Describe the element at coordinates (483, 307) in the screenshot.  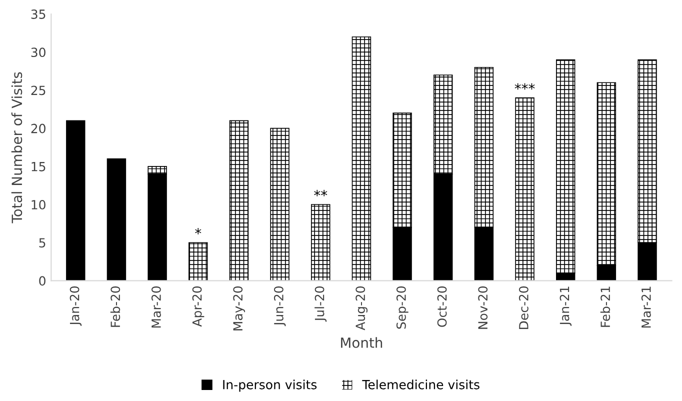
I see `x-tick-label: Nov-20` at that location.